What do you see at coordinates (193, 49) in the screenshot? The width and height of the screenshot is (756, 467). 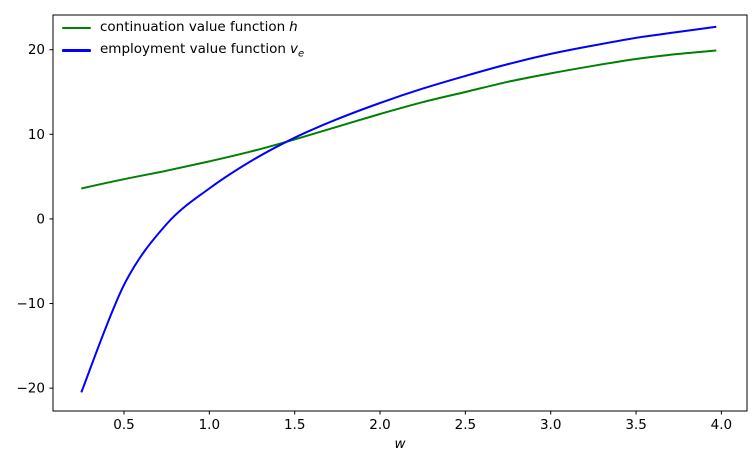 I see `legend-text: employment value function` at bounding box center [193, 49].